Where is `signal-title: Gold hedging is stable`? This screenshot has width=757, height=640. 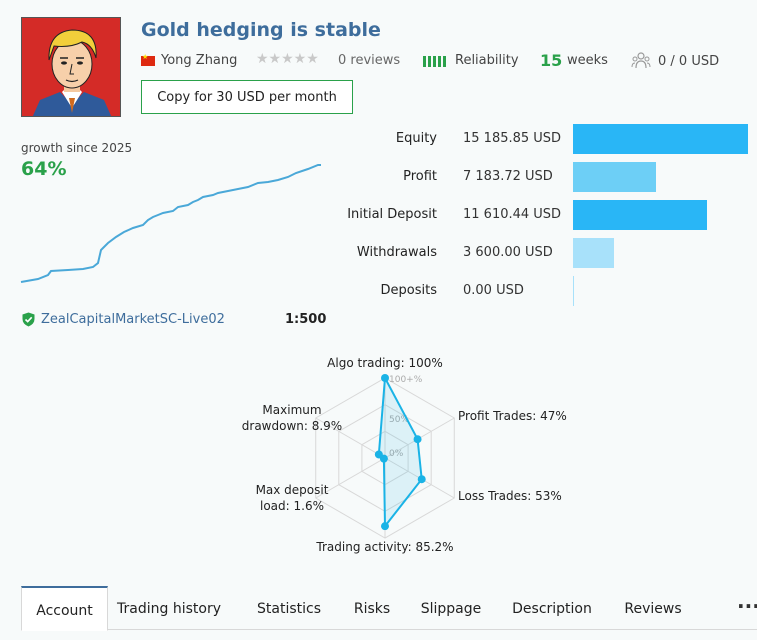
signal-title: Gold hedging is stable is located at coordinates (261, 30).